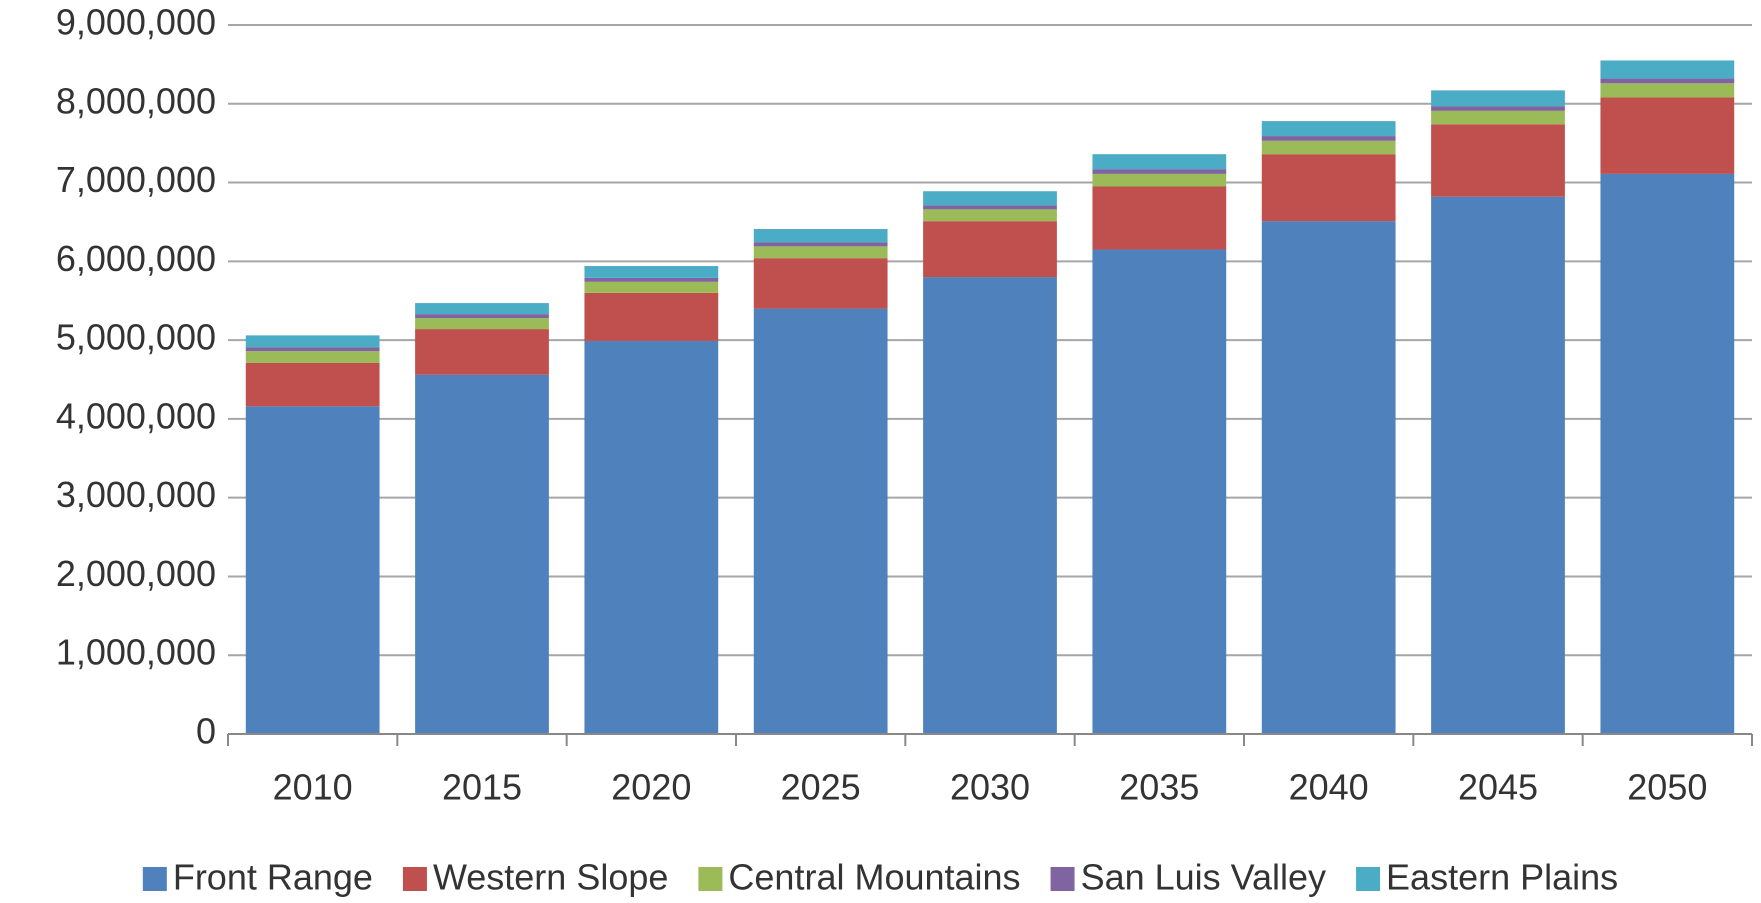 This screenshot has height=903, width=1761. I want to click on y-tick-label: 3,000,000, so click(136, 494).